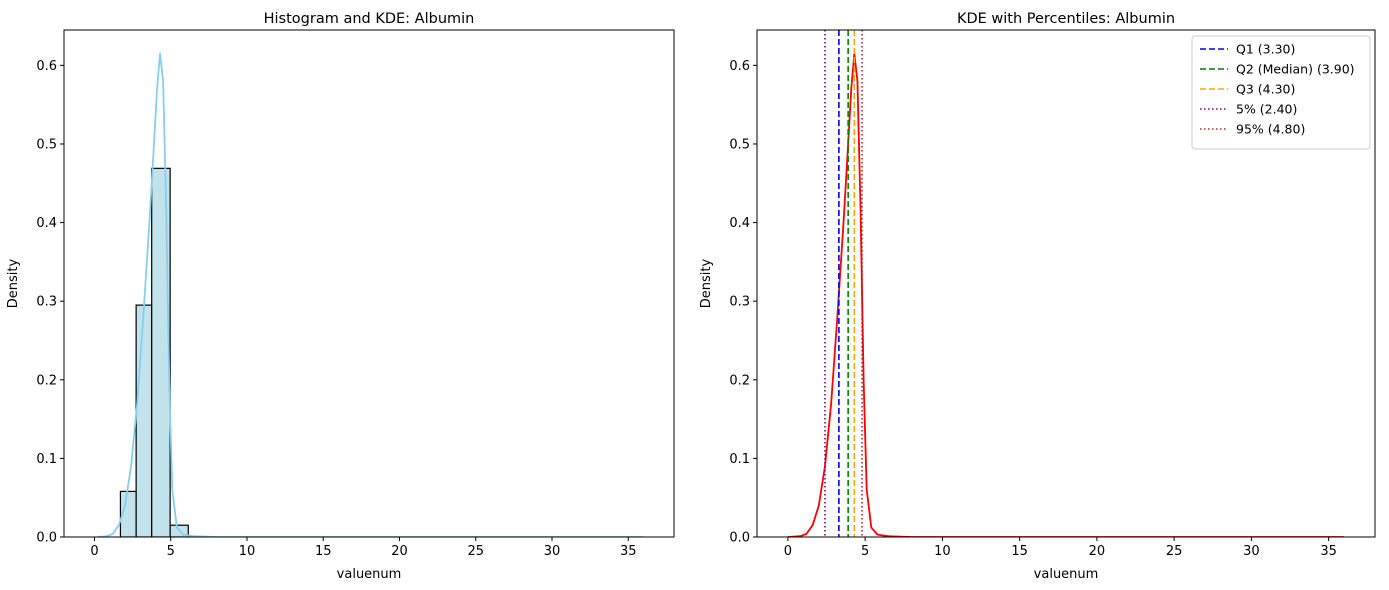 The height and width of the screenshot is (590, 1389). What do you see at coordinates (1266, 109) in the screenshot?
I see `legend-entry: 5% (2.40)` at bounding box center [1266, 109].